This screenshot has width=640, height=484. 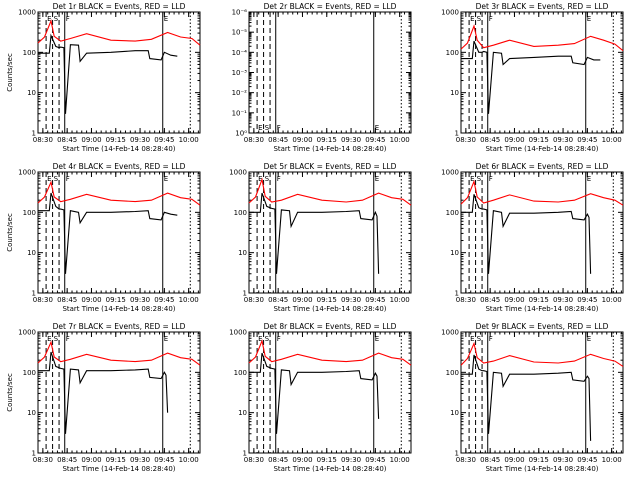 What do you see at coordinates (542, 166) in the screenshot?
I see `plot-title: Det 6r BLACK = Events, RED = LLD` at bounding box center [542, 166].